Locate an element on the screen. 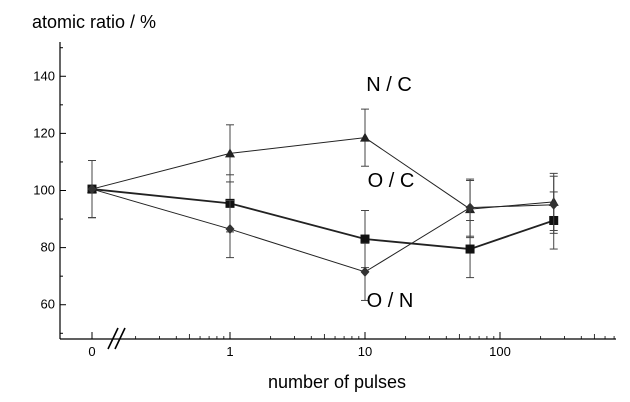 This screenshot has height=402, width=630. series-label-o-c: O / C is located at coordinates (391, 181).